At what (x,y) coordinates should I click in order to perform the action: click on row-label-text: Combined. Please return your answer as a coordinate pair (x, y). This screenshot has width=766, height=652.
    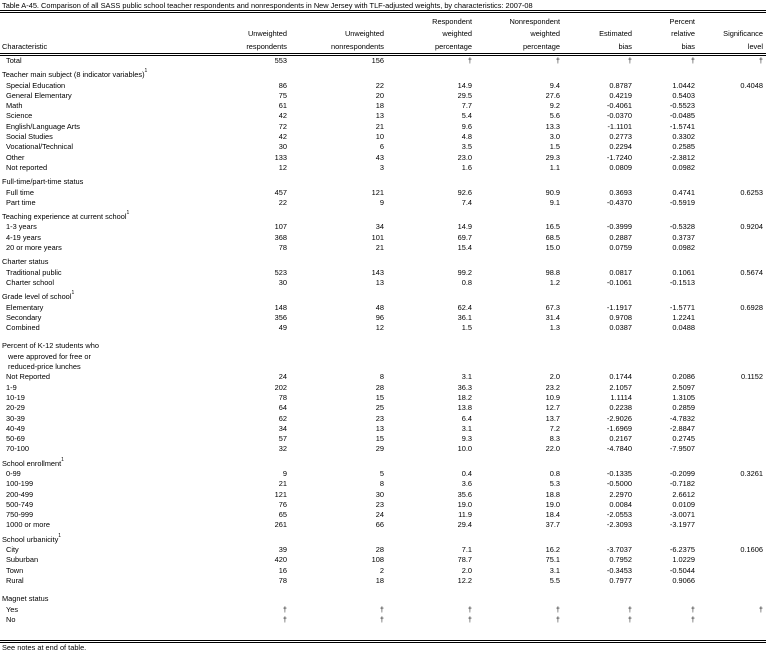
    Looking at the image, I should click on (23, 328).